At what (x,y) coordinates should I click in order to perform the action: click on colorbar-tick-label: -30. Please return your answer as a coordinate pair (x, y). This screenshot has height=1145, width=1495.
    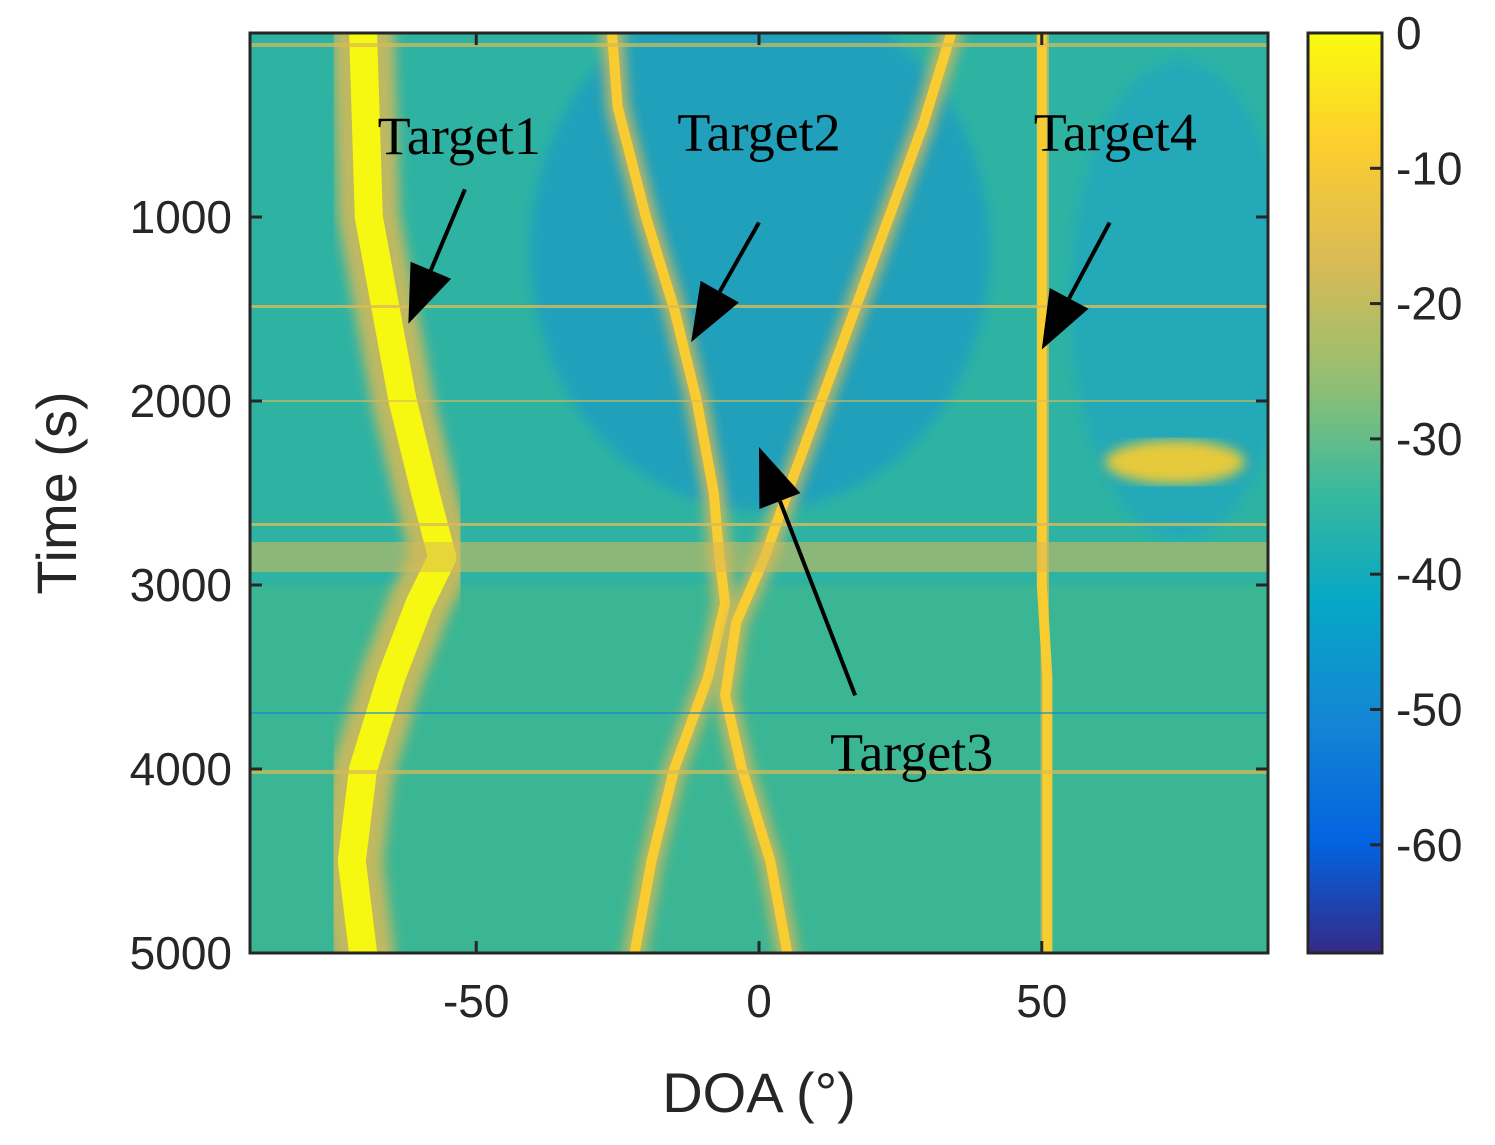
    Looking at the image, I should click on (1429, 439).